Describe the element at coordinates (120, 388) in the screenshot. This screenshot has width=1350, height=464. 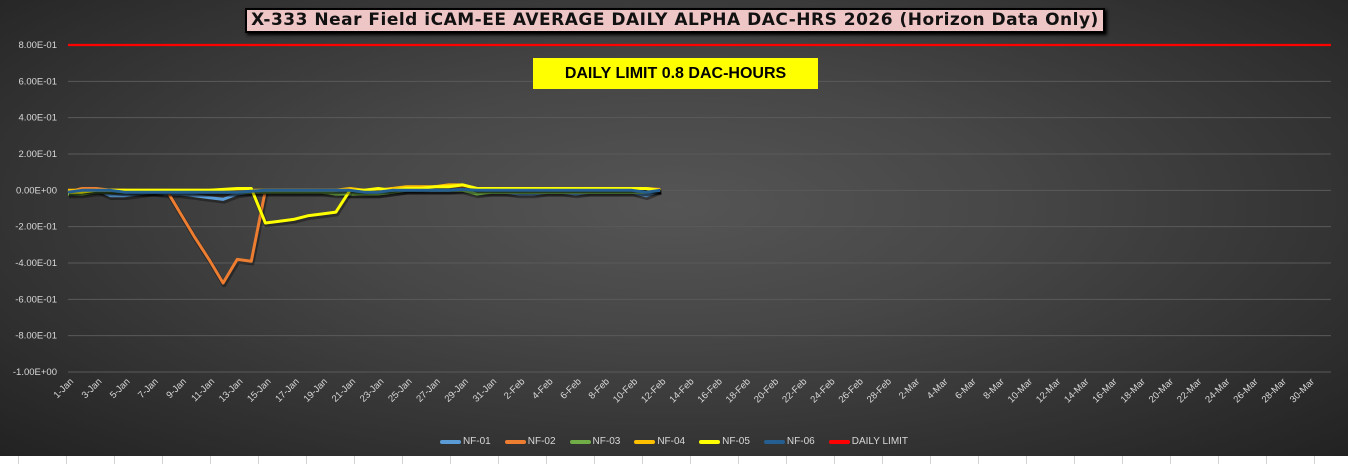
I see `x-tick-label: 5-Jan` at that location.